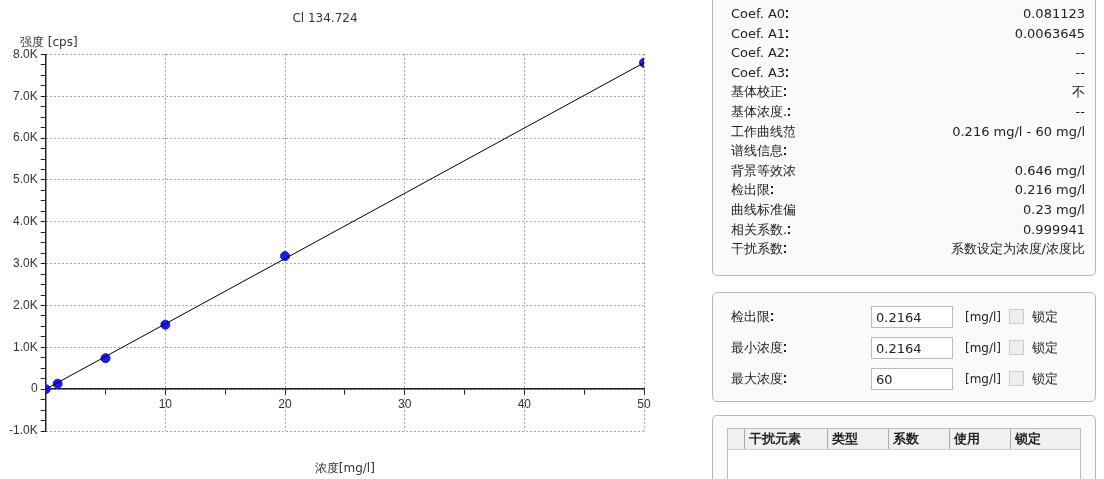  I want to click on x-tick-label: 50, so click(644, 403).